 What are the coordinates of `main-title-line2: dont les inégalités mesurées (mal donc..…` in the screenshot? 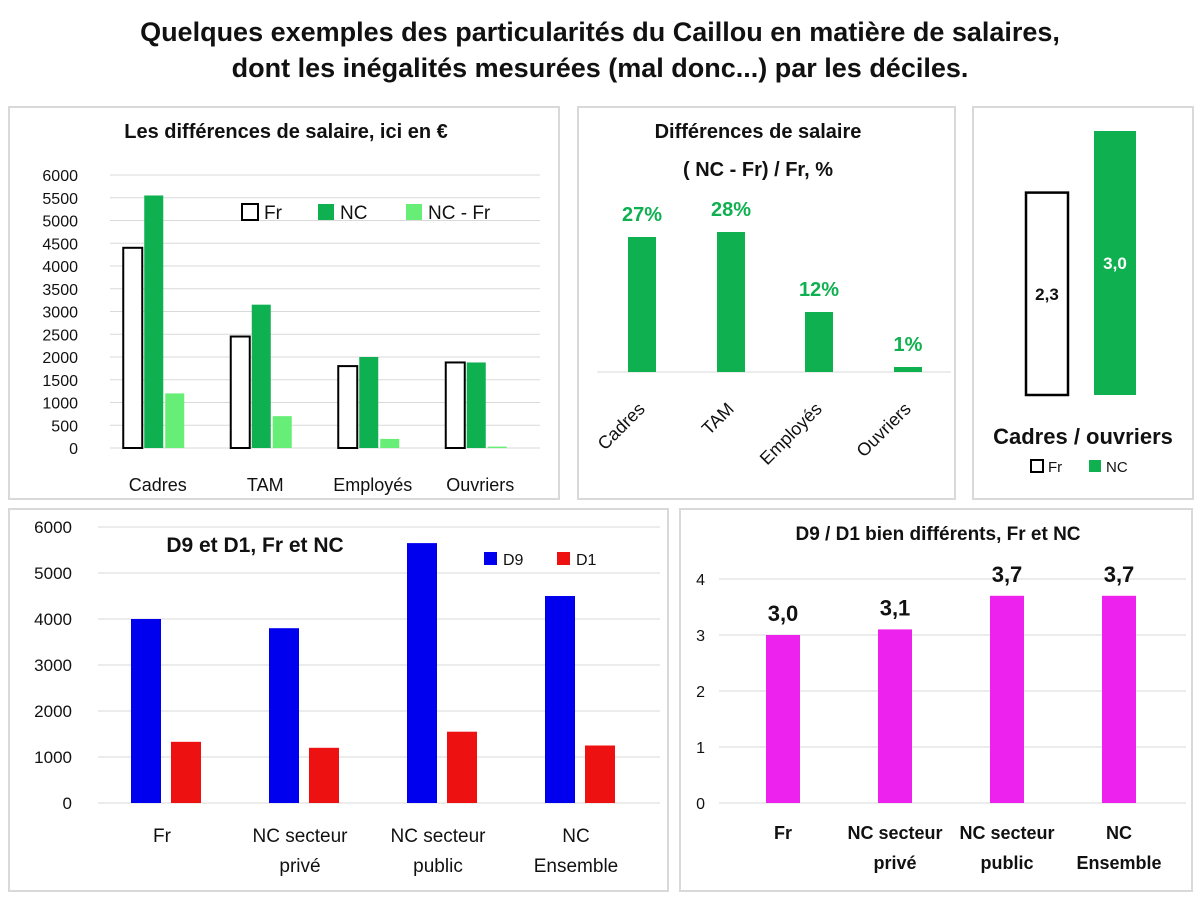 It's located at (600, 68).